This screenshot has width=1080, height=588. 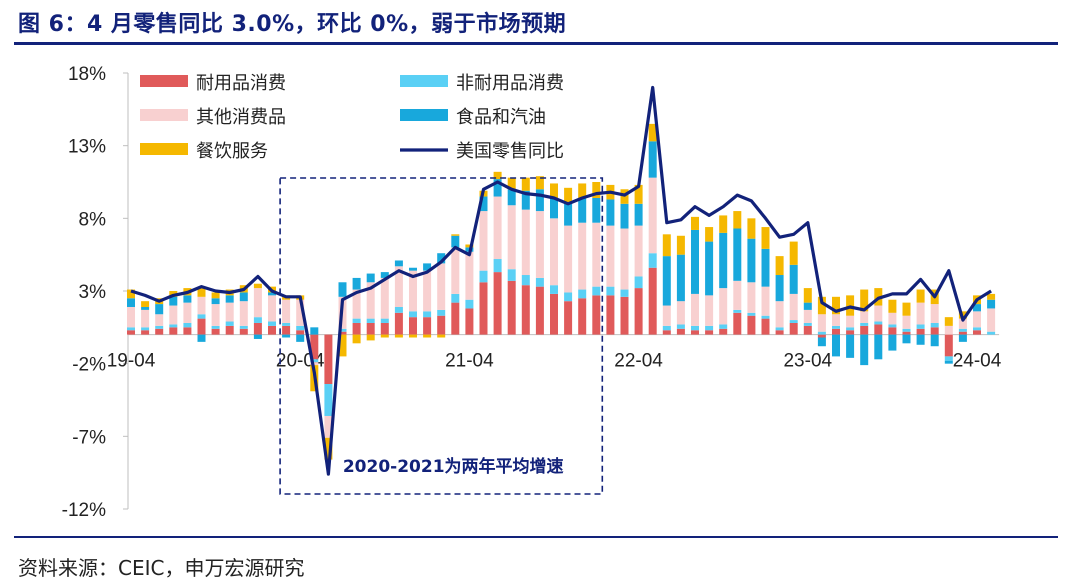 I want to click on highlight-annotation: 2020-2021为两年平均增速, so click(x=453, y=466).